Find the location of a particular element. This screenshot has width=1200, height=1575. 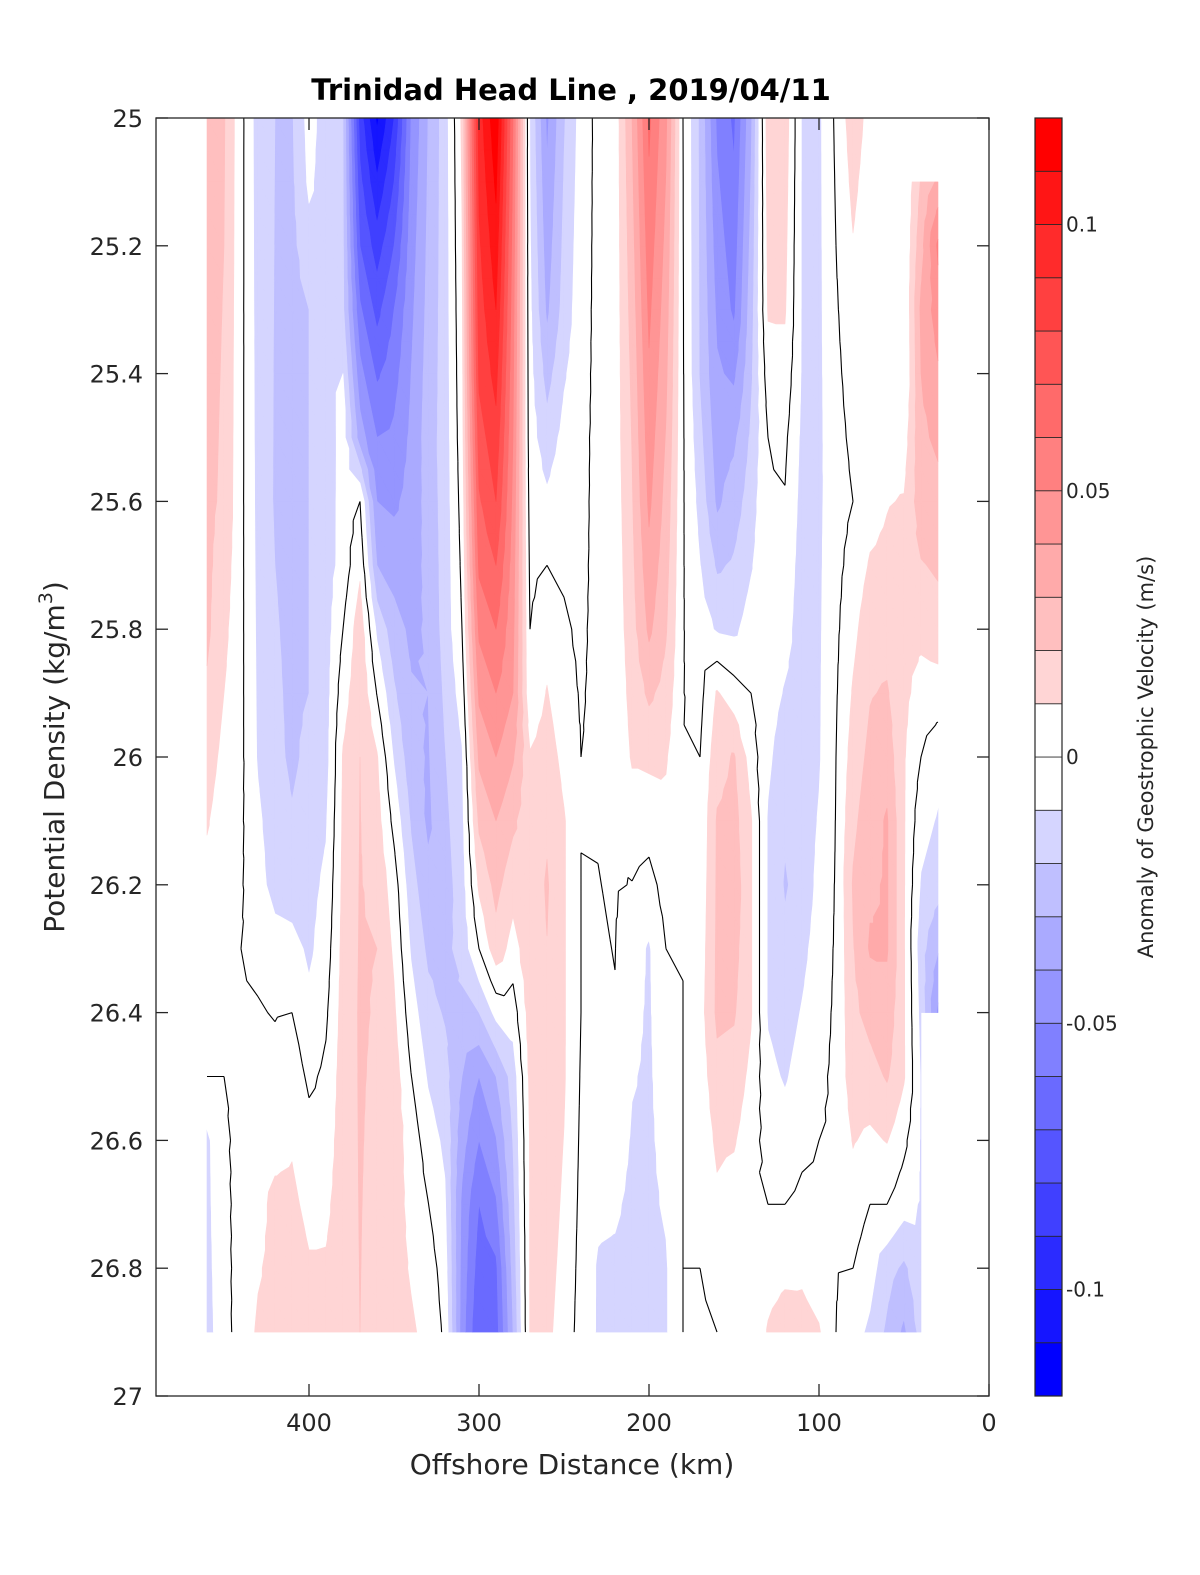

colorbar-tick-label: 0.05 is located at coordinates (1088, 491).